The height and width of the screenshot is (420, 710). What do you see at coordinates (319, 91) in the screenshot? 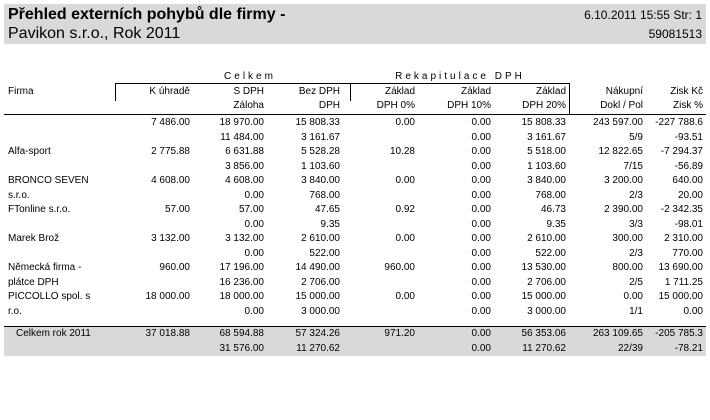
I see `col-bez-dph: Bez DPH` at bounding box center [319, 91].